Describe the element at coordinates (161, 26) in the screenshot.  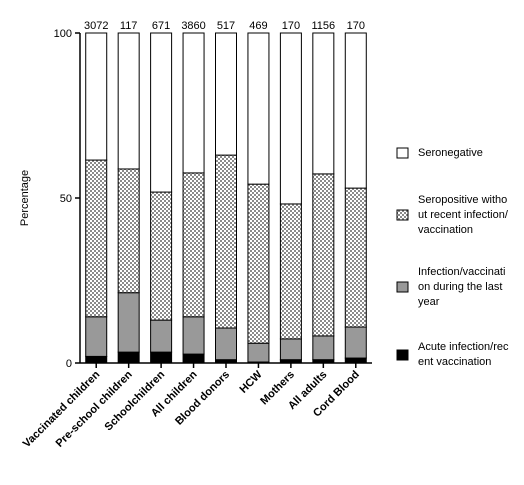
I see `sample-size: 671` at that location.